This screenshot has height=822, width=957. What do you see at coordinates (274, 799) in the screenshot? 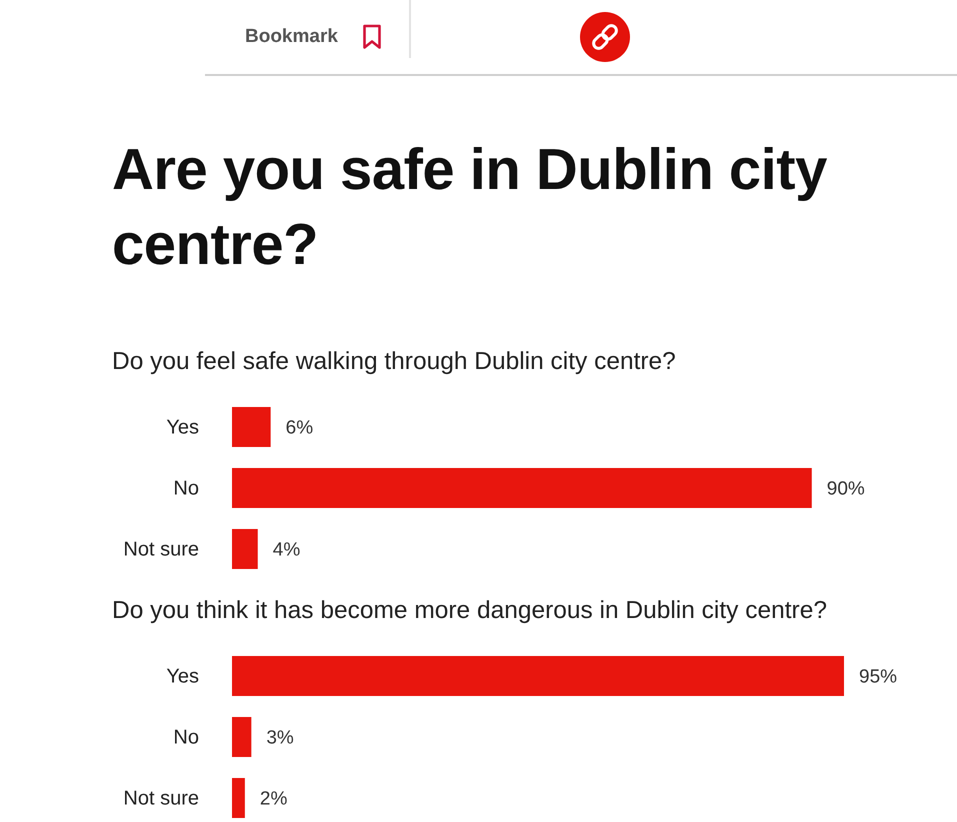
I see `data-label: 2%` at bounding box center [274, 799].